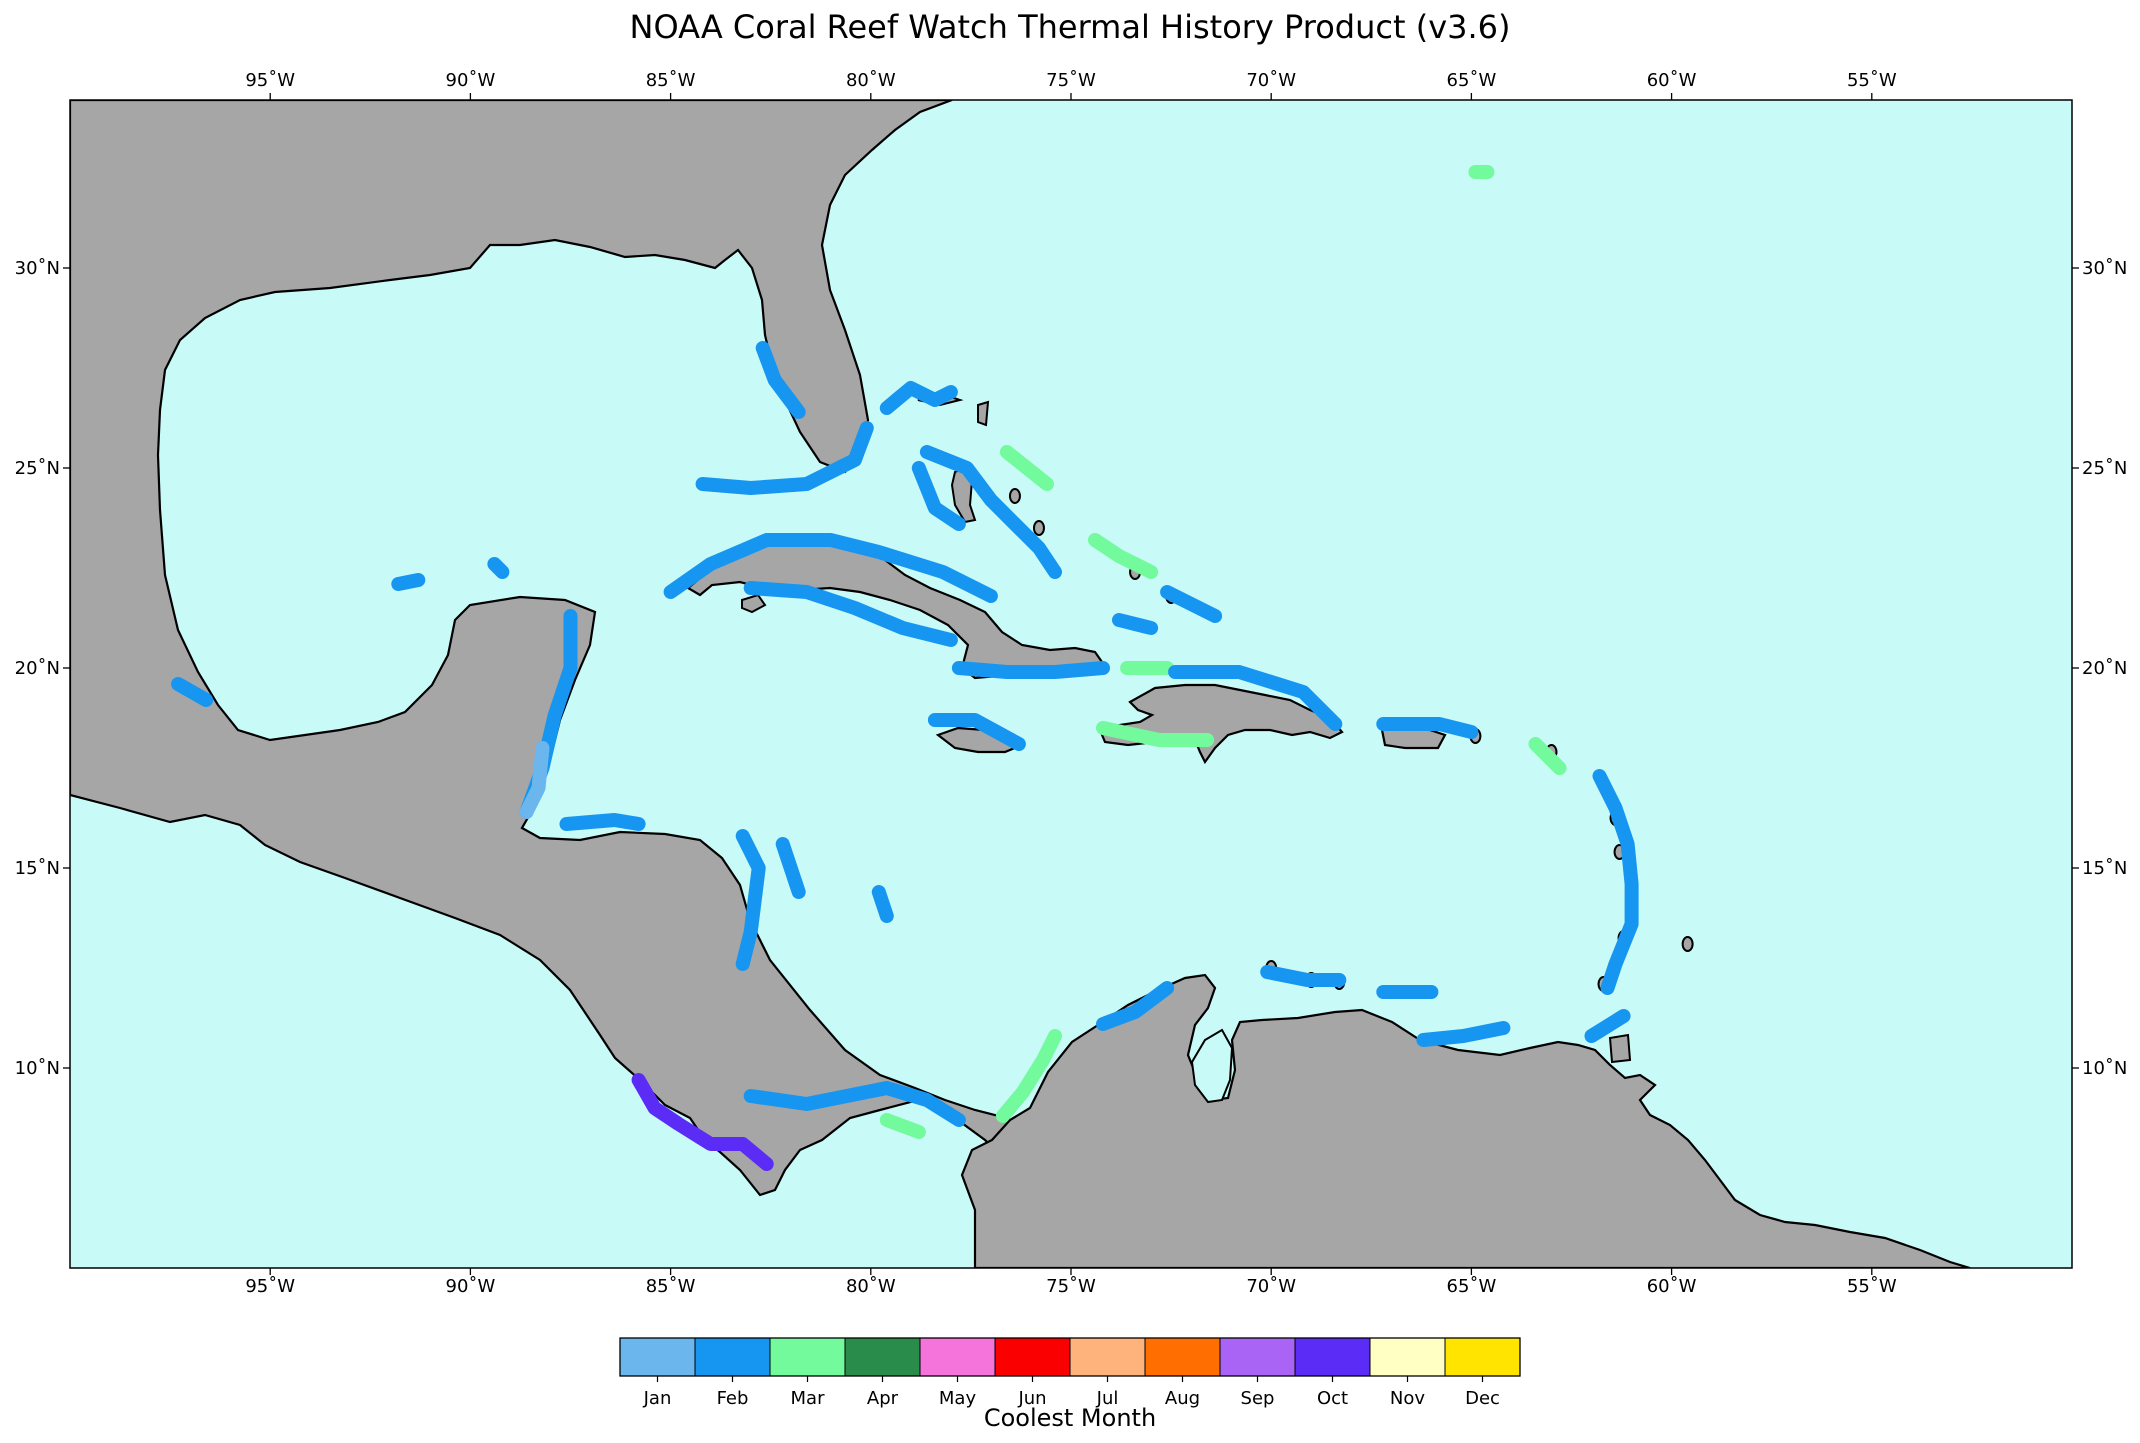 The image size is (2140, 1443). I want to click on colorbar-swatch-jun, so click(1032, 1357).